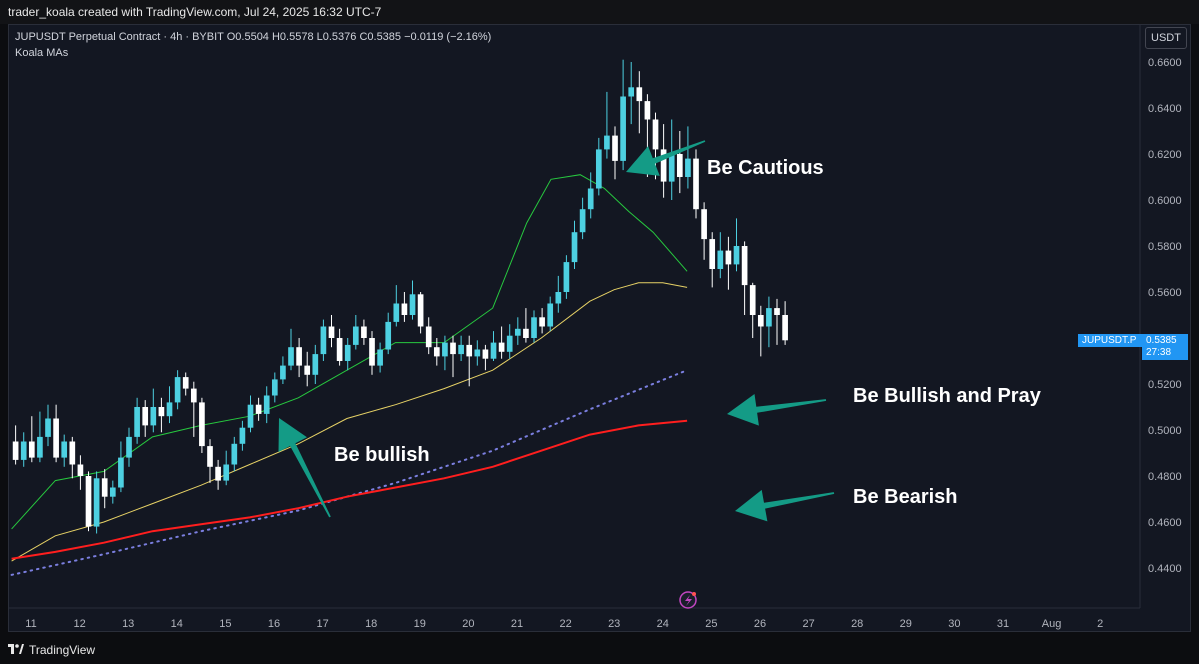 Image resolution: width=1199 pixels, height=664 pixels. What do you see at coordinates (304, 468) in the screenshot?
I see `arrow-bullish` at bounding box center [304, 468].